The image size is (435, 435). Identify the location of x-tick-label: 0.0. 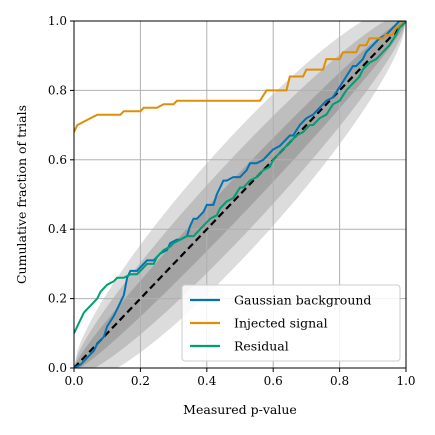
(73, 381).